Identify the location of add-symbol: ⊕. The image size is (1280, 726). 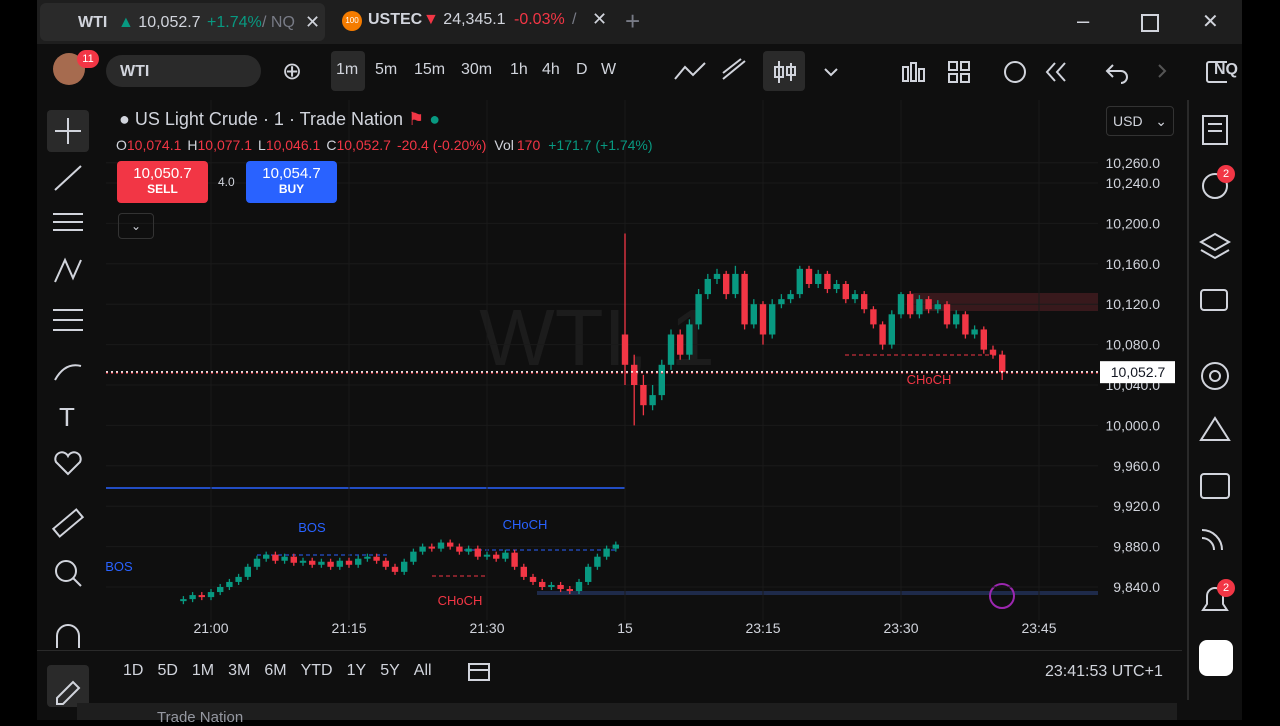
(292, 71).